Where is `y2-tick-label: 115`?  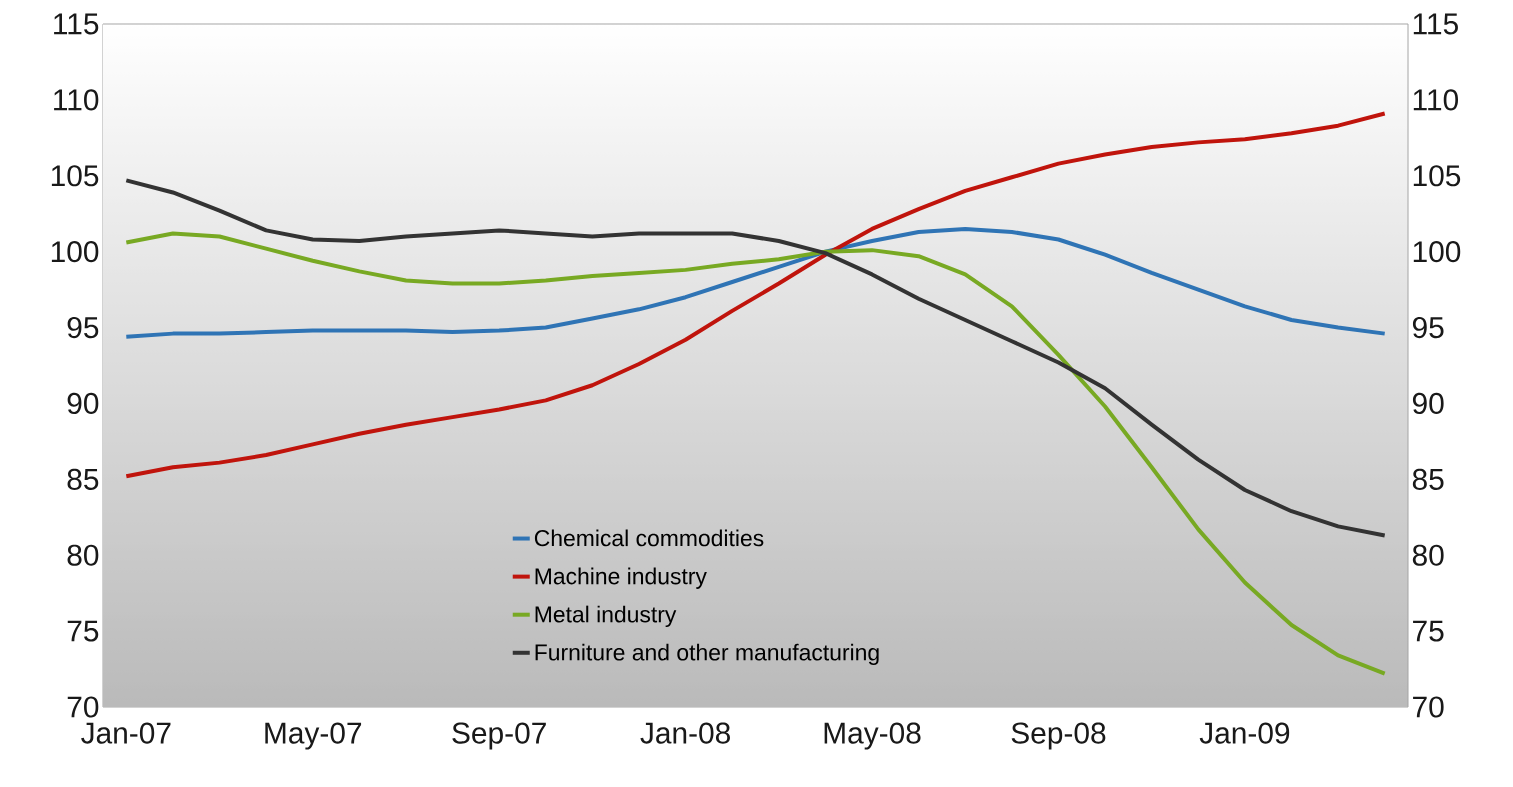
y2-tick-label: 115 is located at coordinates (1435, 24).